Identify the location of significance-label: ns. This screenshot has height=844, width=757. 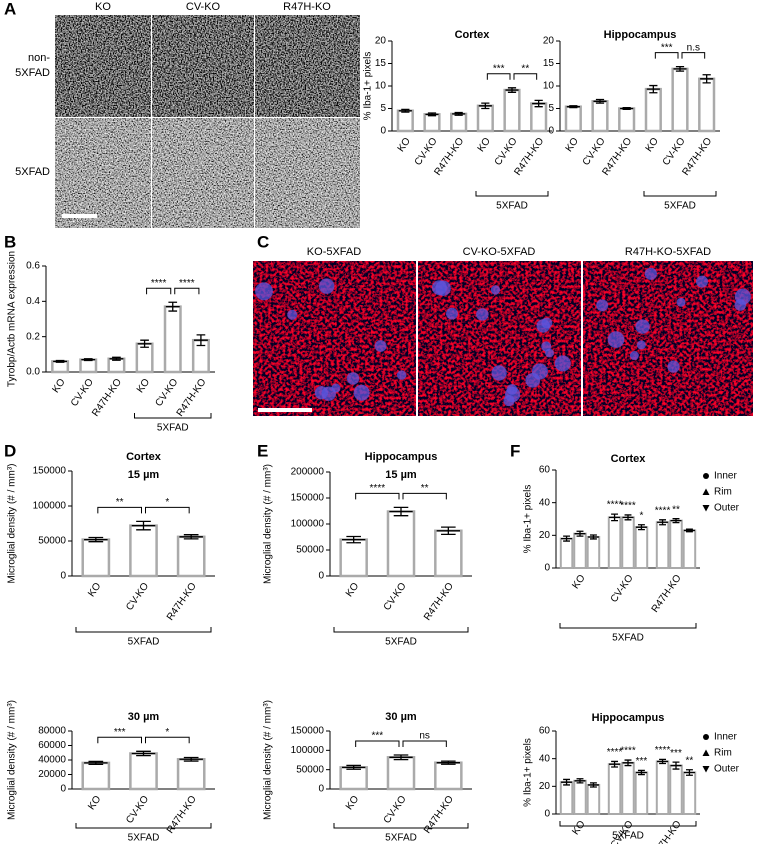
(424, 736).